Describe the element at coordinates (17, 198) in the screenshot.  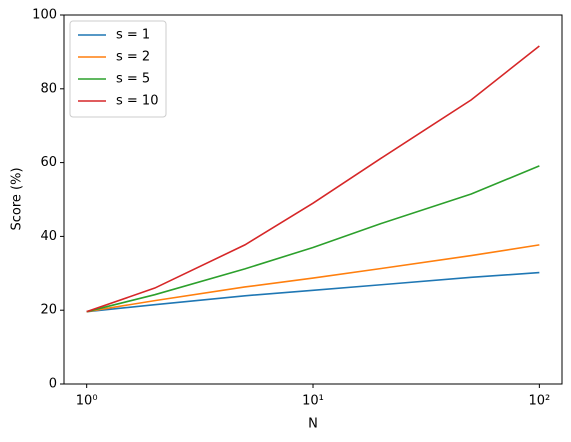
I see `y-axis-label: Score (%)` at that location.